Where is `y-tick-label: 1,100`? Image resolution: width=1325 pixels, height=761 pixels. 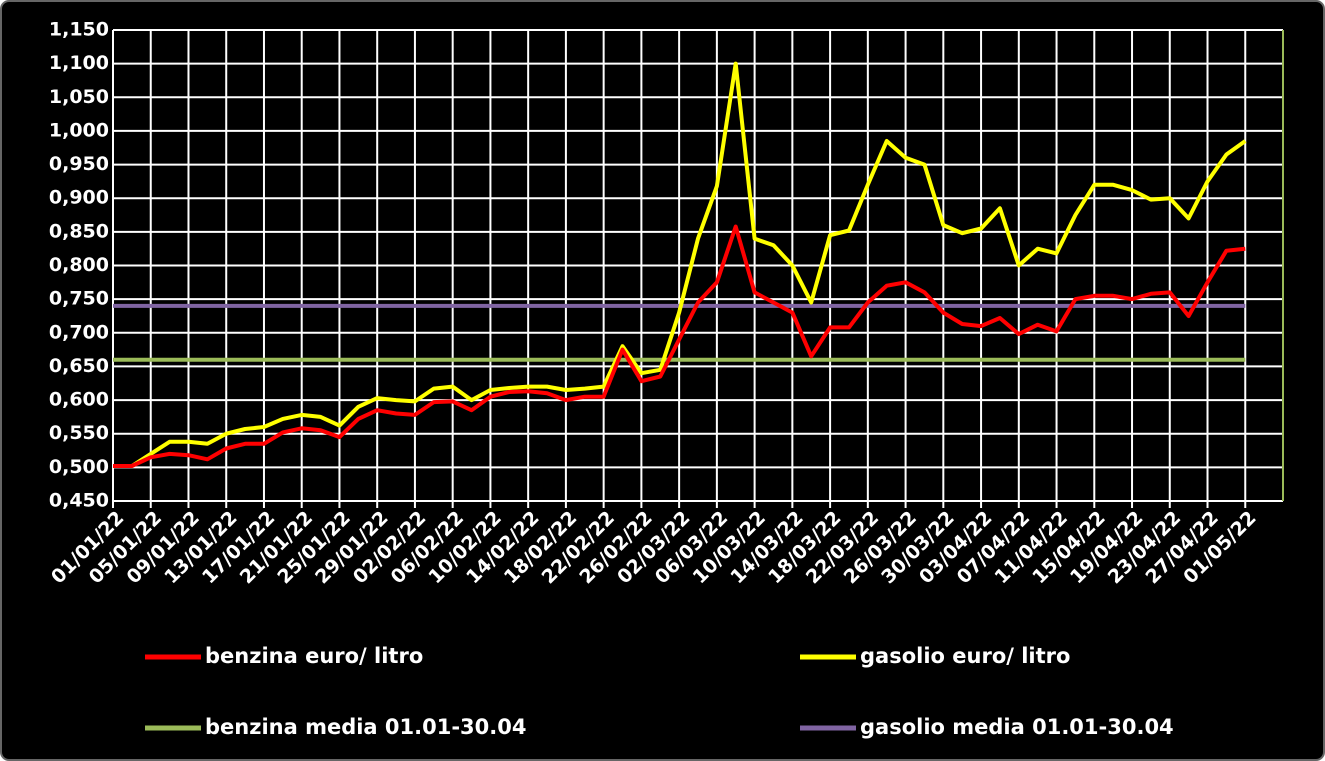
y-tick-label: 1,100 is located at coordinates (79, 63).